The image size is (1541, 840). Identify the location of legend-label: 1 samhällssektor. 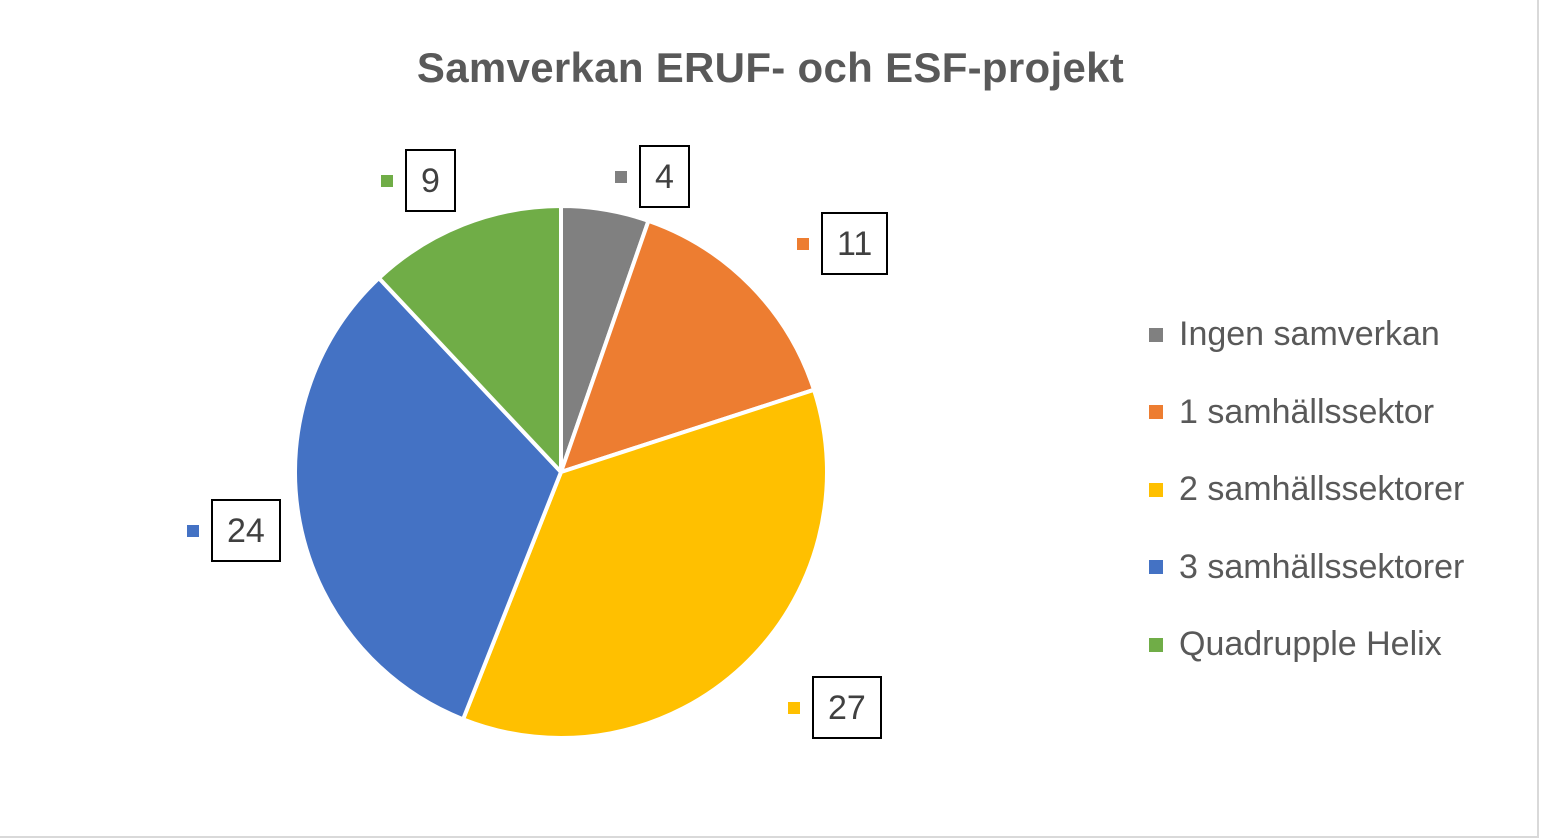
(1307, 411).